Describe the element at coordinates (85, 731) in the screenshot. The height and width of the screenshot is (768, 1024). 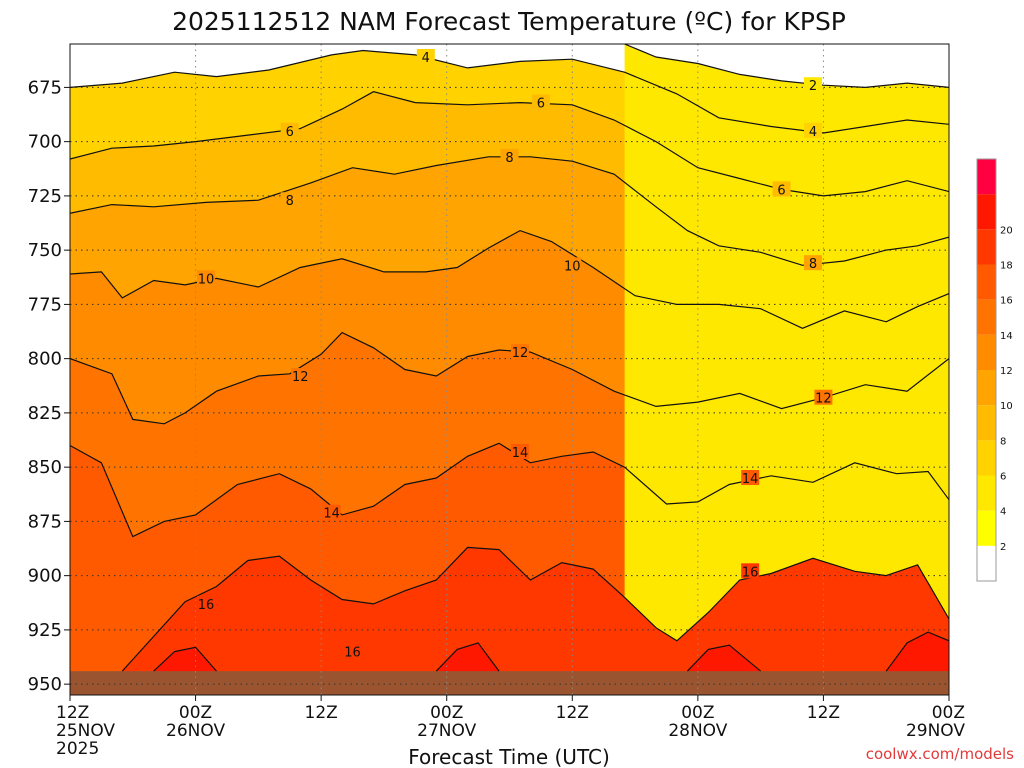
I see `x-tick-label: 25NOV` at that location.